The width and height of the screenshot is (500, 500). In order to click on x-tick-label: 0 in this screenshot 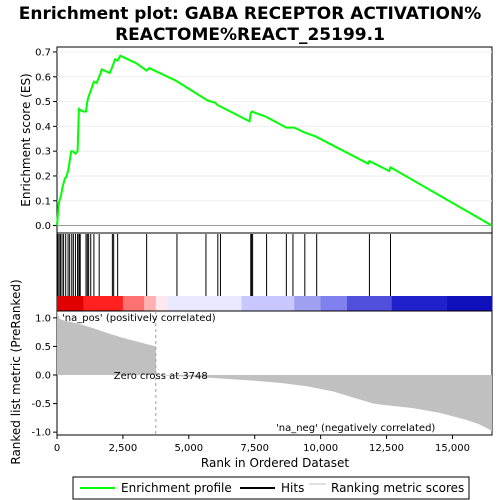, I will do `click(57, 448)`.